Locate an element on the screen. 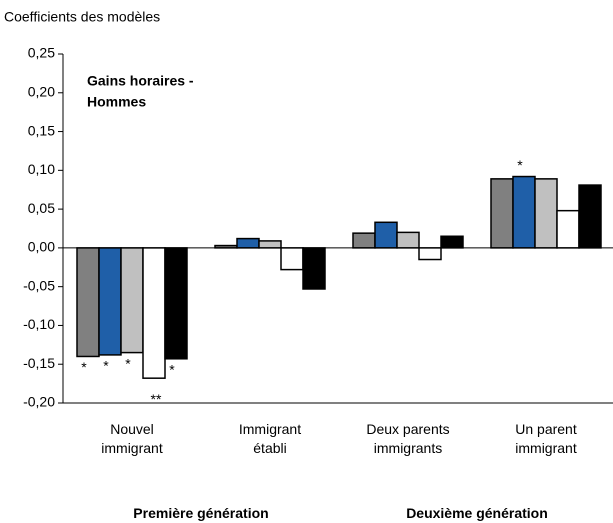  significance-label: ** is located at coordinates (156, 399).